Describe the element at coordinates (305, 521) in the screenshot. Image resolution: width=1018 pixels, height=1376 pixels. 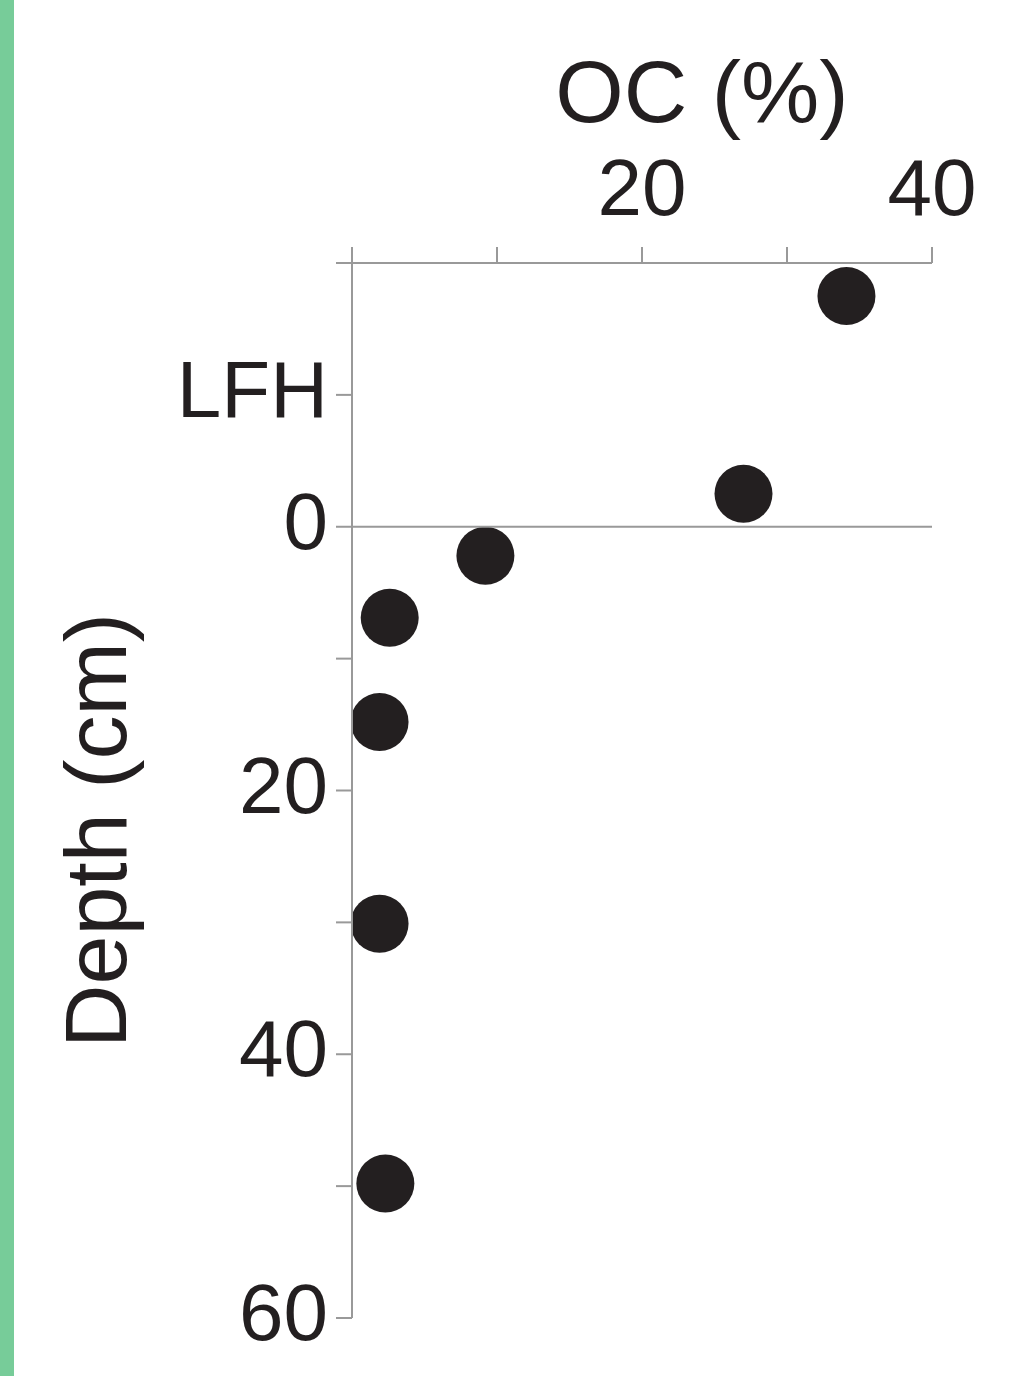
I see `y-tick-label: 0` at that location.